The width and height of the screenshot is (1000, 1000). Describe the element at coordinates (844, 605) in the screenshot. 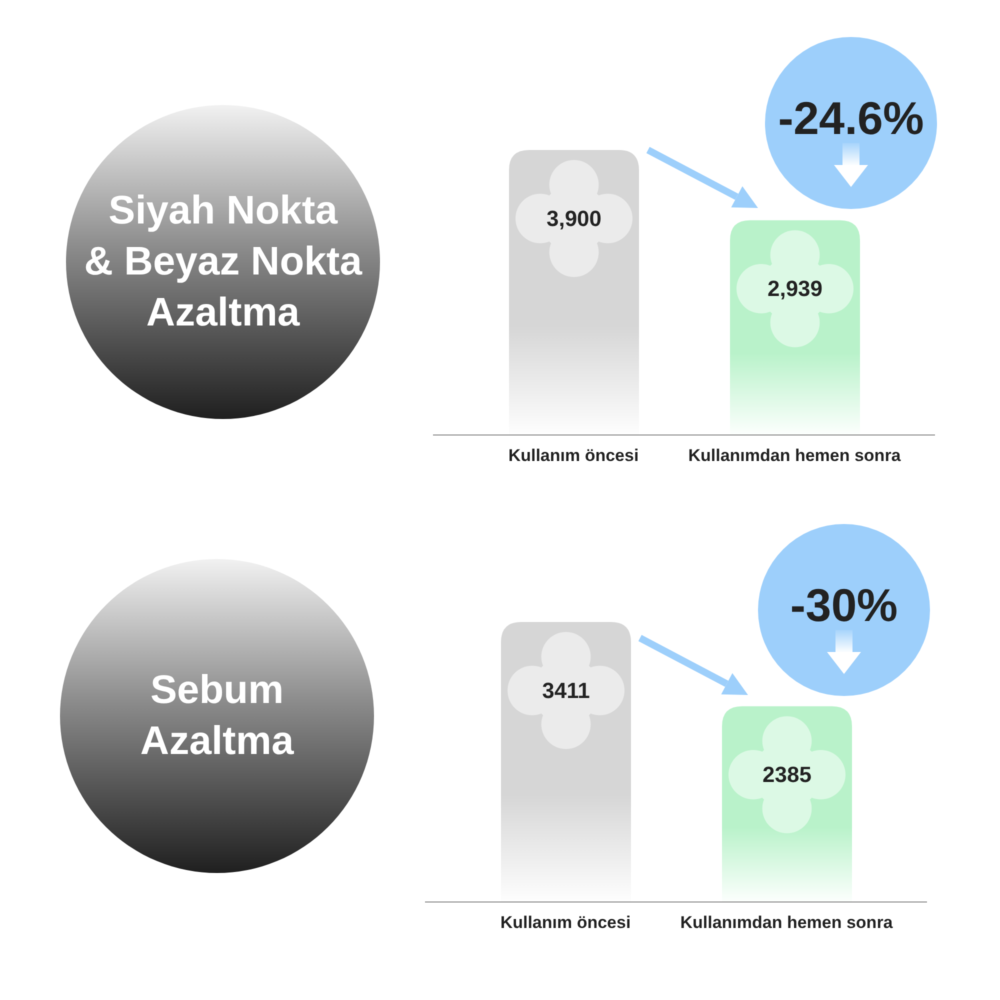

I see `annotation: -30%` at that location.